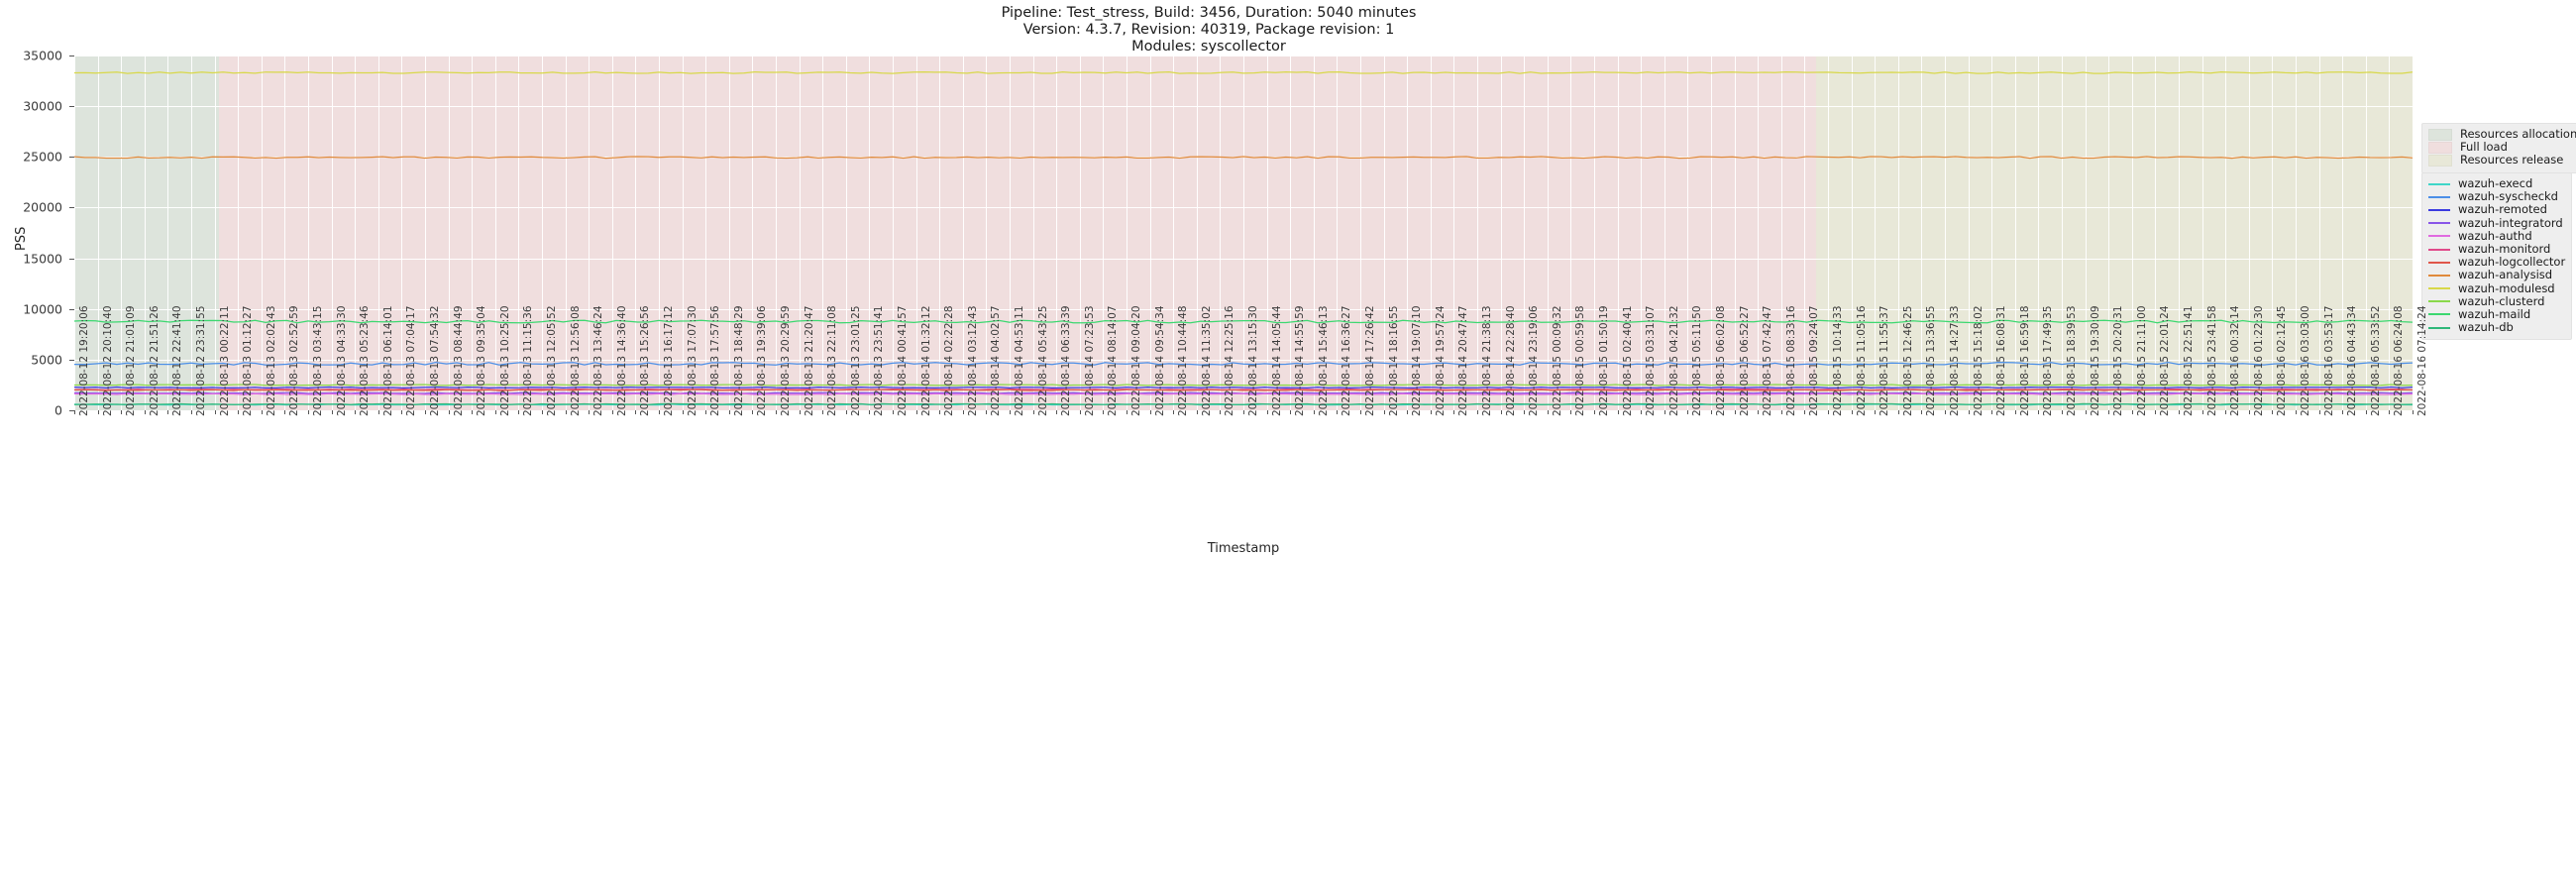  Describe the element at coordinates (2496, 209) in the screenshot. I see `series-legend-item: wazuh-remoted` at that location.